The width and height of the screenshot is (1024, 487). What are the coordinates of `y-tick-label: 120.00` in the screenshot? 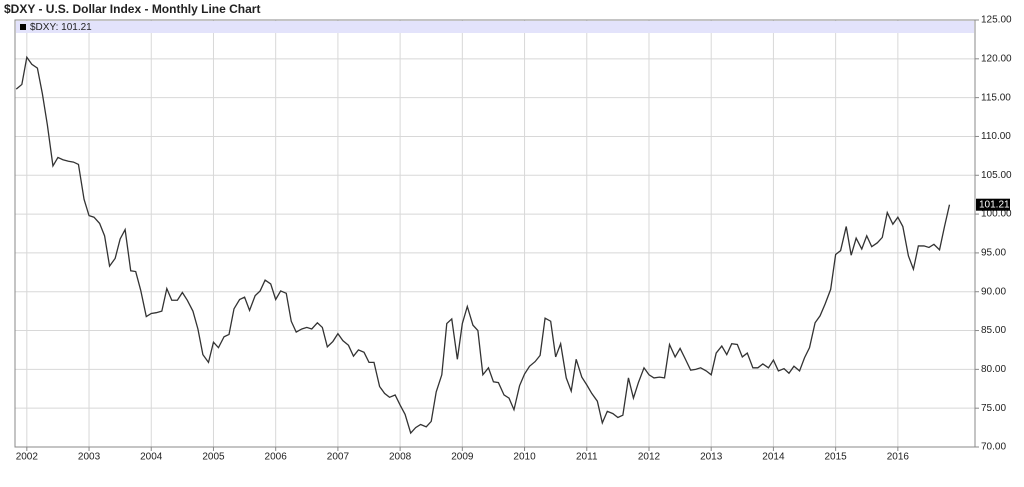 It's located at (996, 58).